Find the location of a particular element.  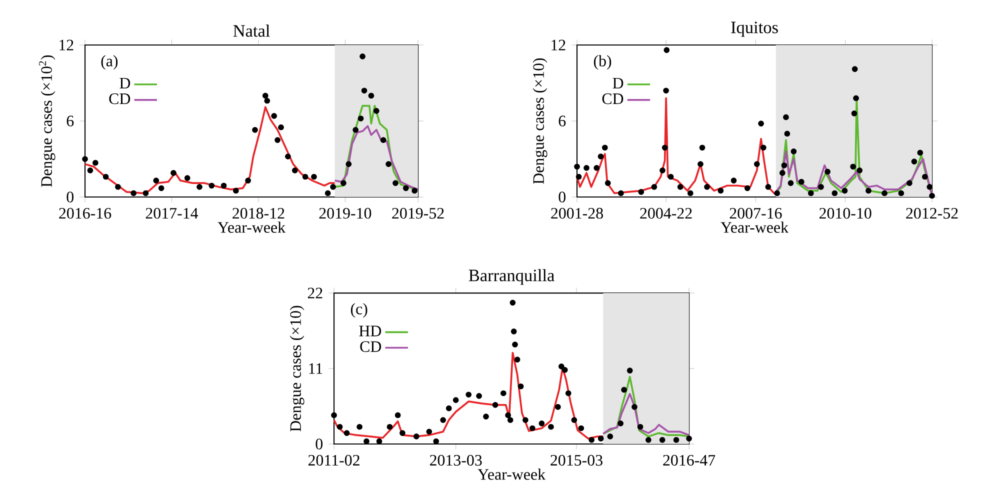

x-tick-label: 2019-52 is located at coordinates (418, 213).